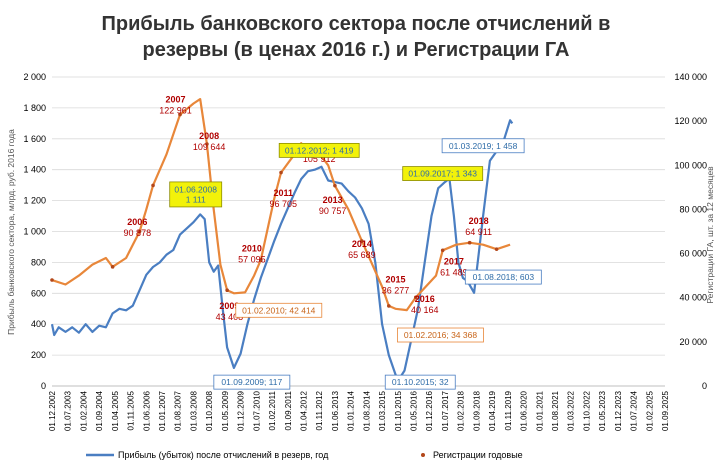 This screenshot has height=470, width=720. I want to click on callout-text: 1 111, so click(196, 199).